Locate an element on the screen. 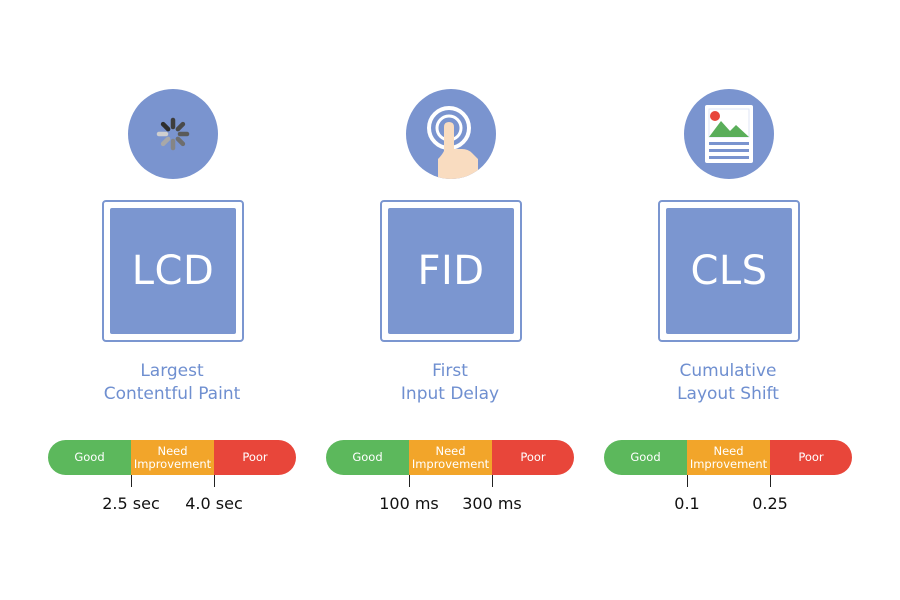  threshold-poor-label: 0.25 is located at coordinates (770, 503).